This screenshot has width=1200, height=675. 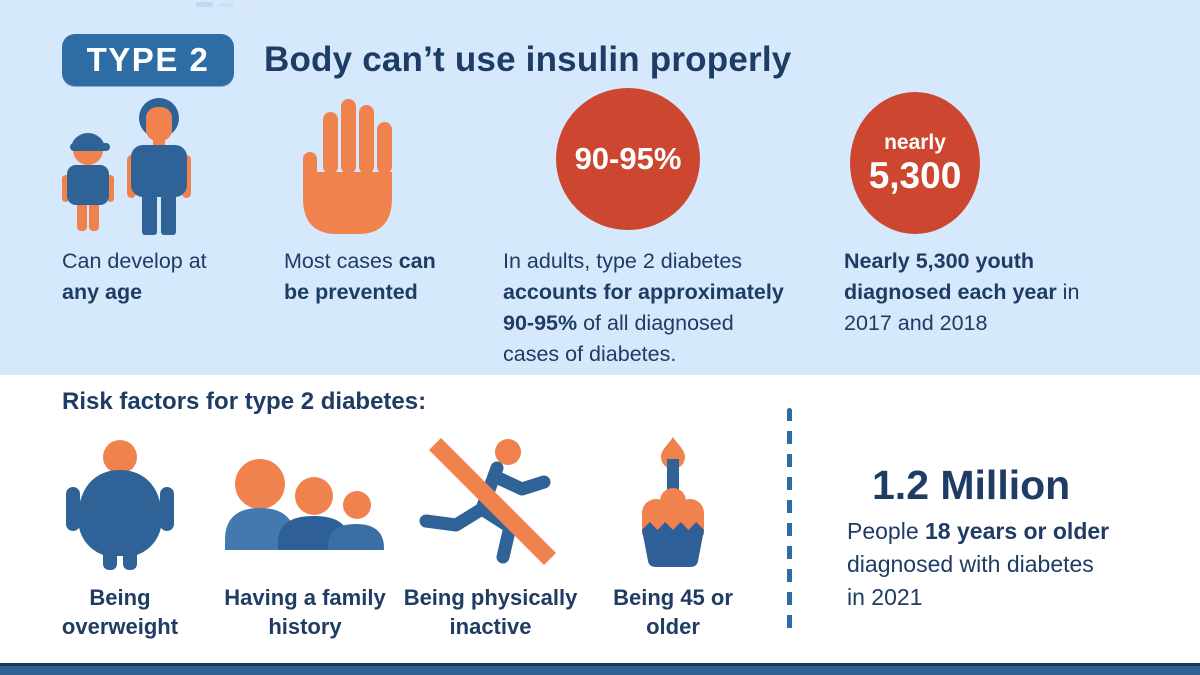 I want to click on stop-hand-icon, so click(x=349, y=168).